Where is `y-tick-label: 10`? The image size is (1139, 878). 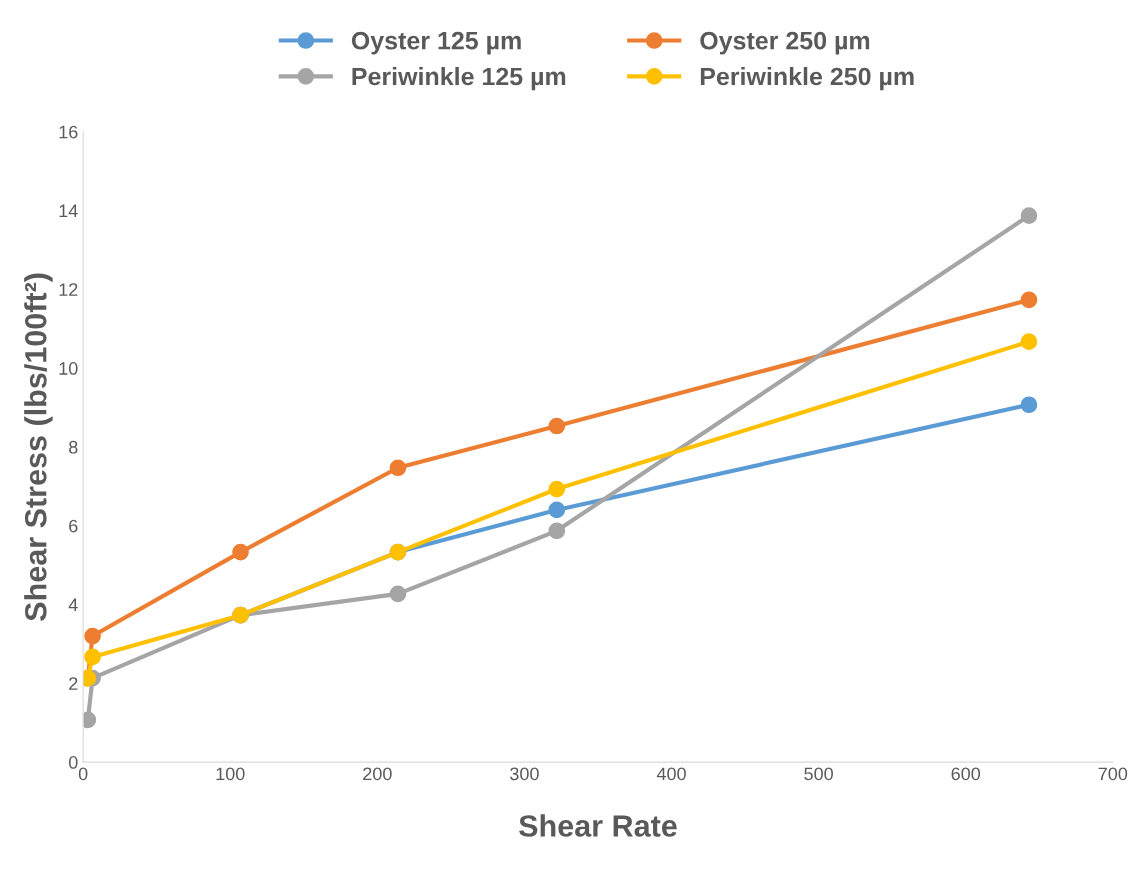
y-tick-label: 10 is located at coordinates (68, 368).